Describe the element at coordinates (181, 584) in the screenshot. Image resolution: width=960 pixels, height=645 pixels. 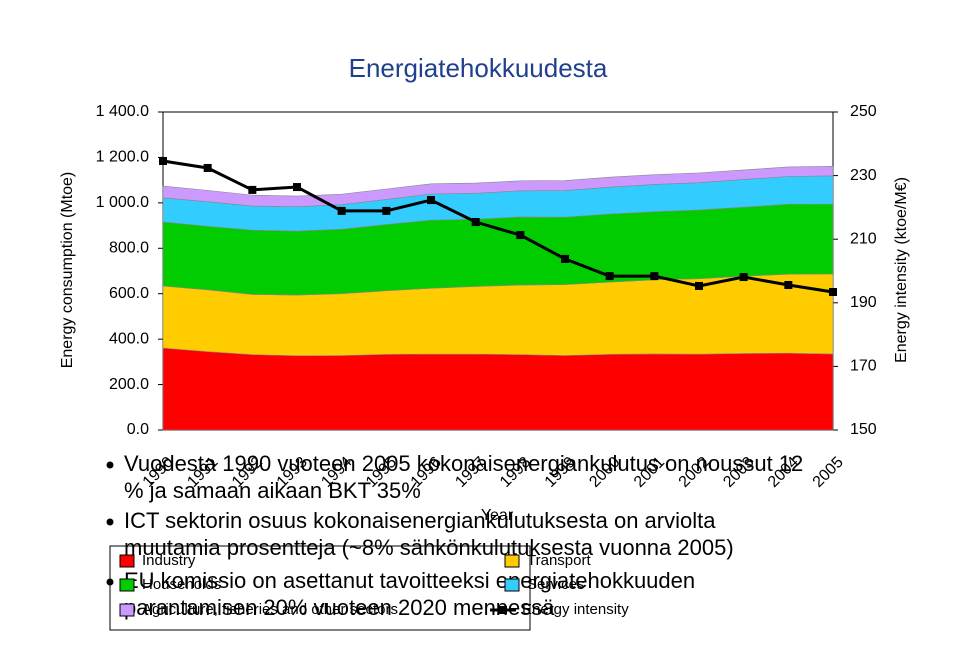
I see `legend-label: Households` at that location.